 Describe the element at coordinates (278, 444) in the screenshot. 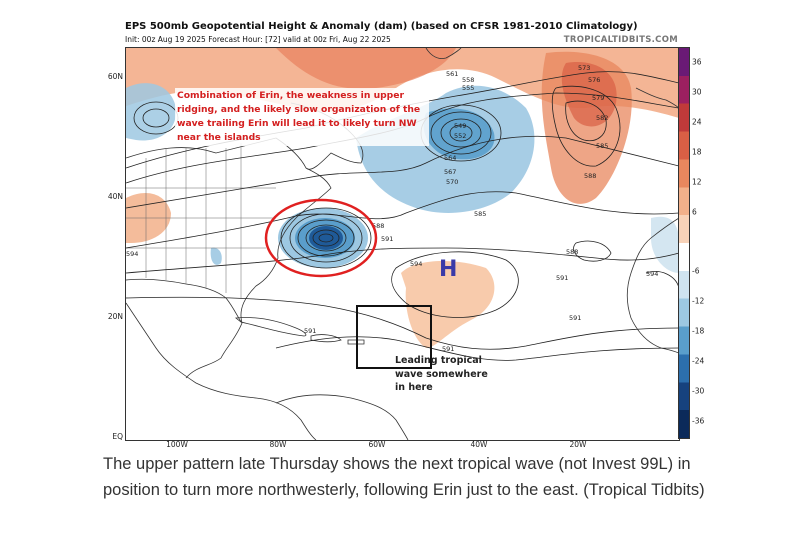

I see `lon-label-80w: 80W` at that location.